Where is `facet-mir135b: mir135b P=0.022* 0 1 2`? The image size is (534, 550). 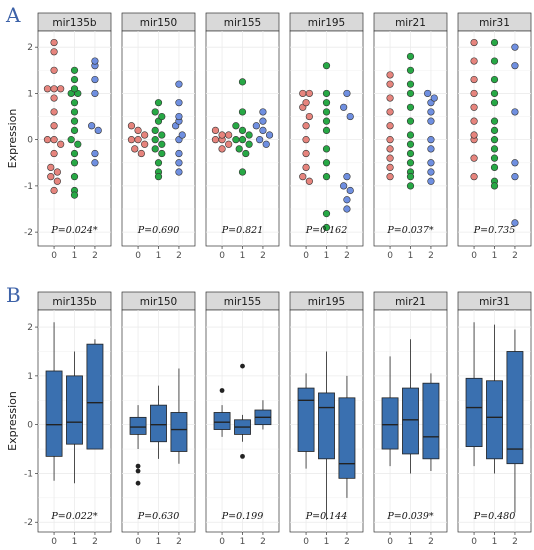 facet-mir135b: mir135b P=0.022* 0 1 2 is located at coordinates (74, 419).